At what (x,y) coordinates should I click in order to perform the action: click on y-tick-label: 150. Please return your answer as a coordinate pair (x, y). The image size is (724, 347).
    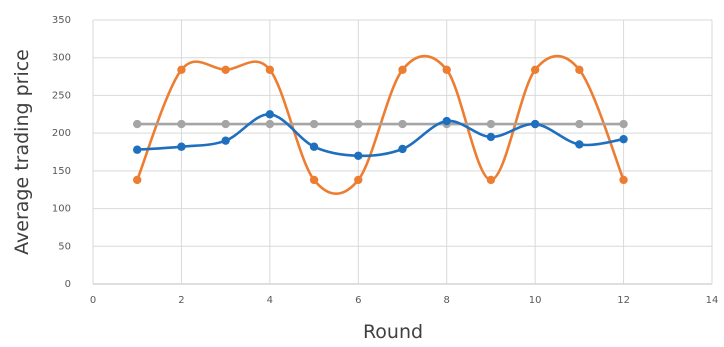
    Looking at the image, I should click on (61, 171).